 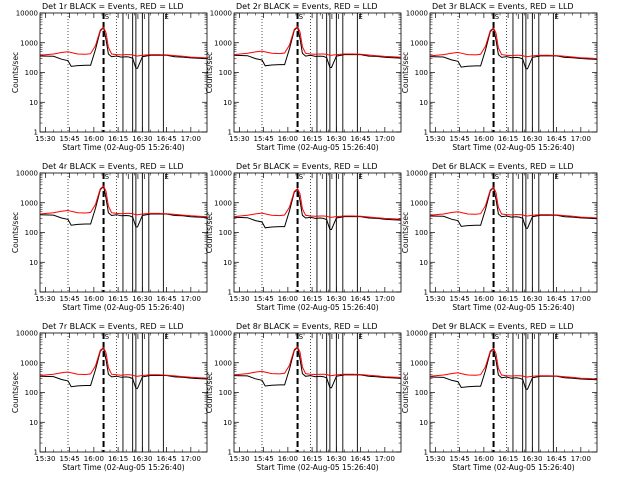 I want to click on panel-title: Det 3r BLACK = Events, RED = LLD, so click(x=503, y=6).